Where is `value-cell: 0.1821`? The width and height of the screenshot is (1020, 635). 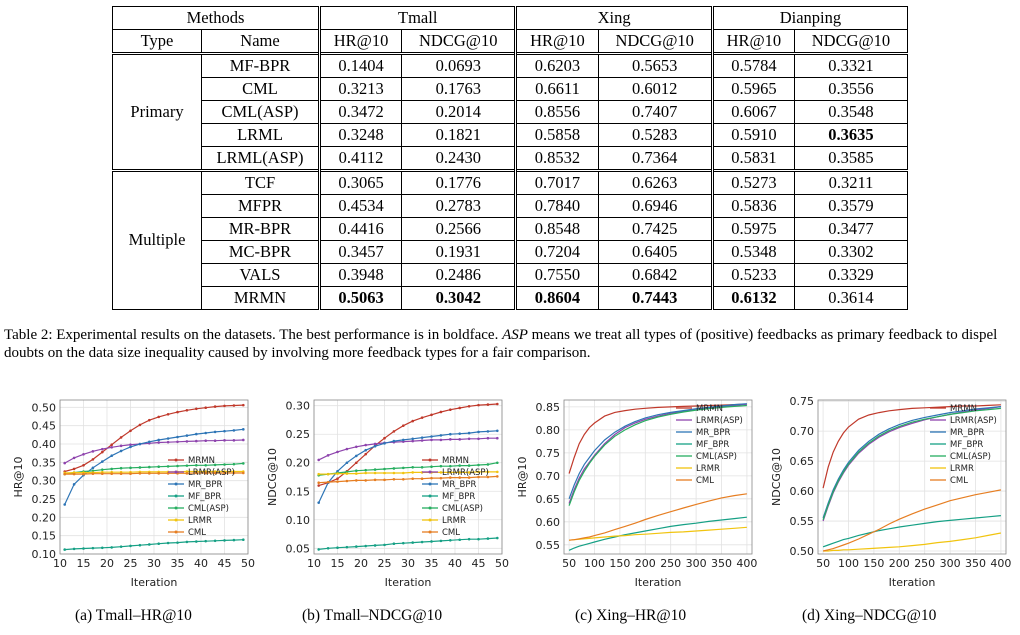 value-cell: 0.1821 is located at coordinates (459, 135).